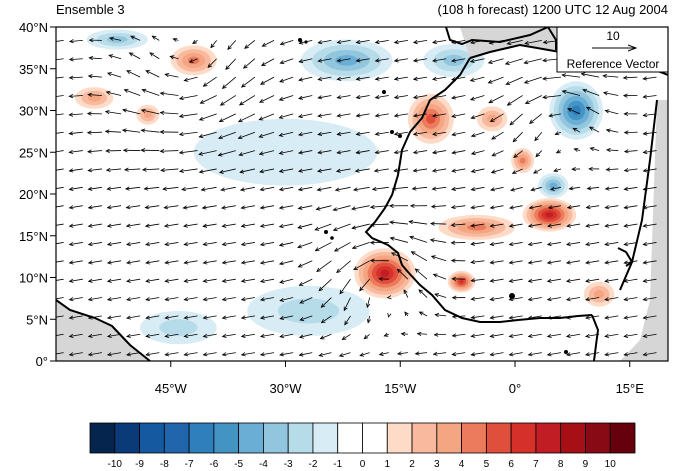 This screenshot has height=471, width=673. I want to click on colorbar-label: -4, so click(263, 464).